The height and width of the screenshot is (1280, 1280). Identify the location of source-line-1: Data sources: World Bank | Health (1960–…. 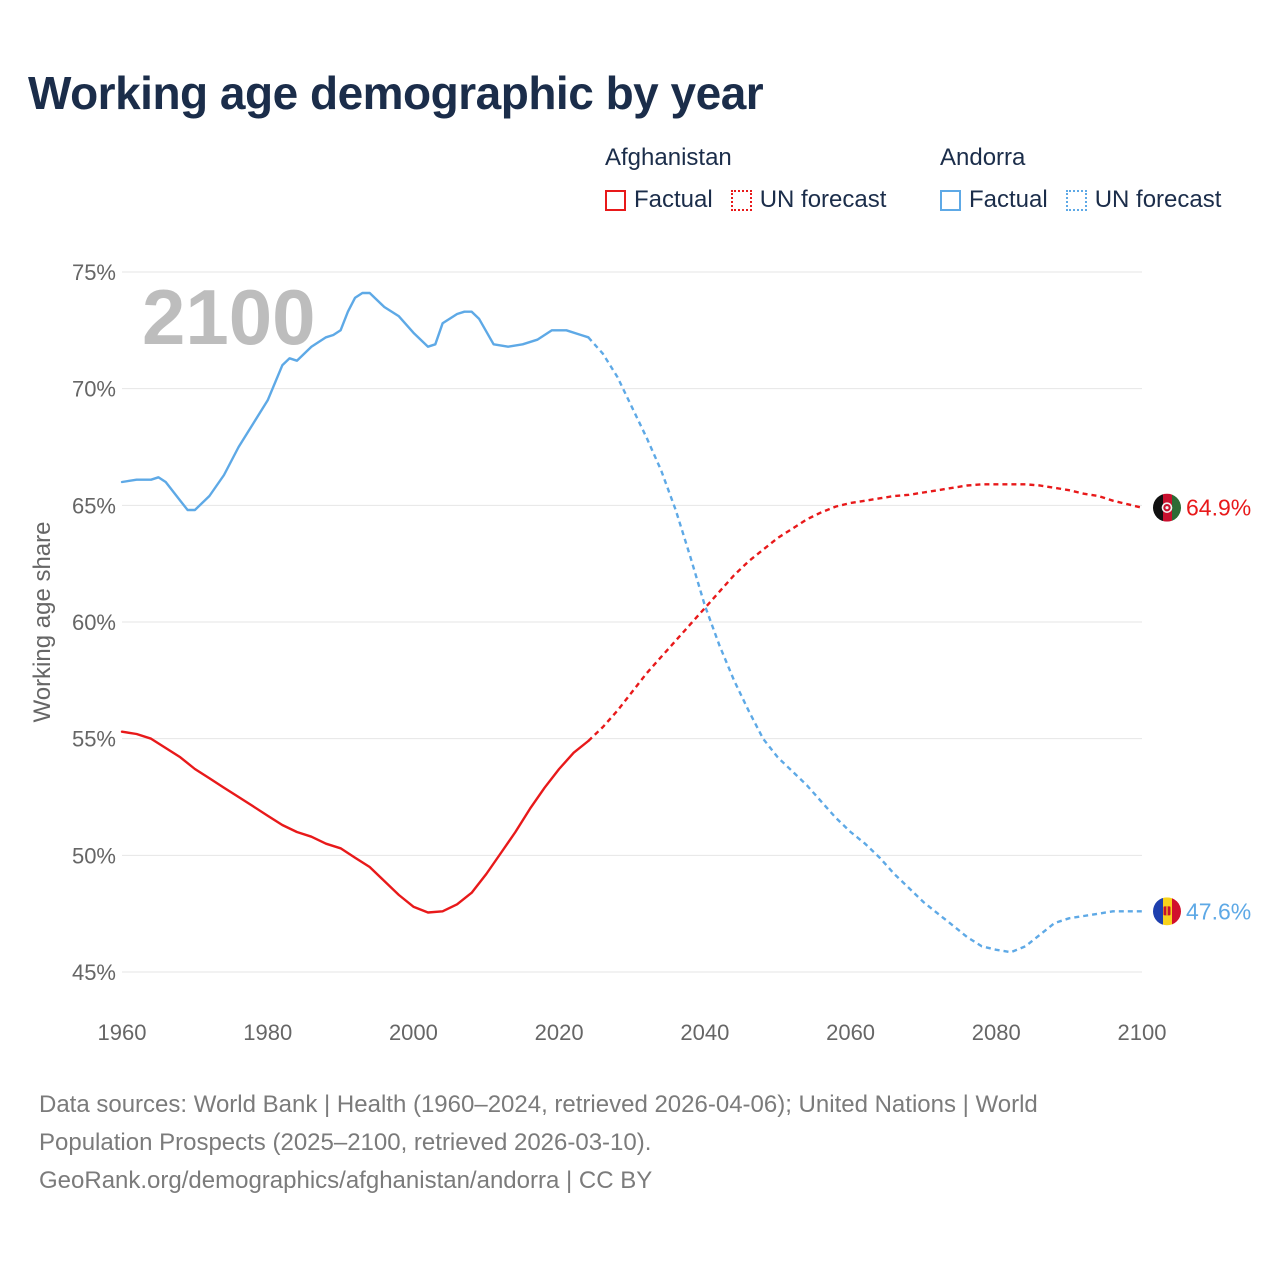
(538, 1104).